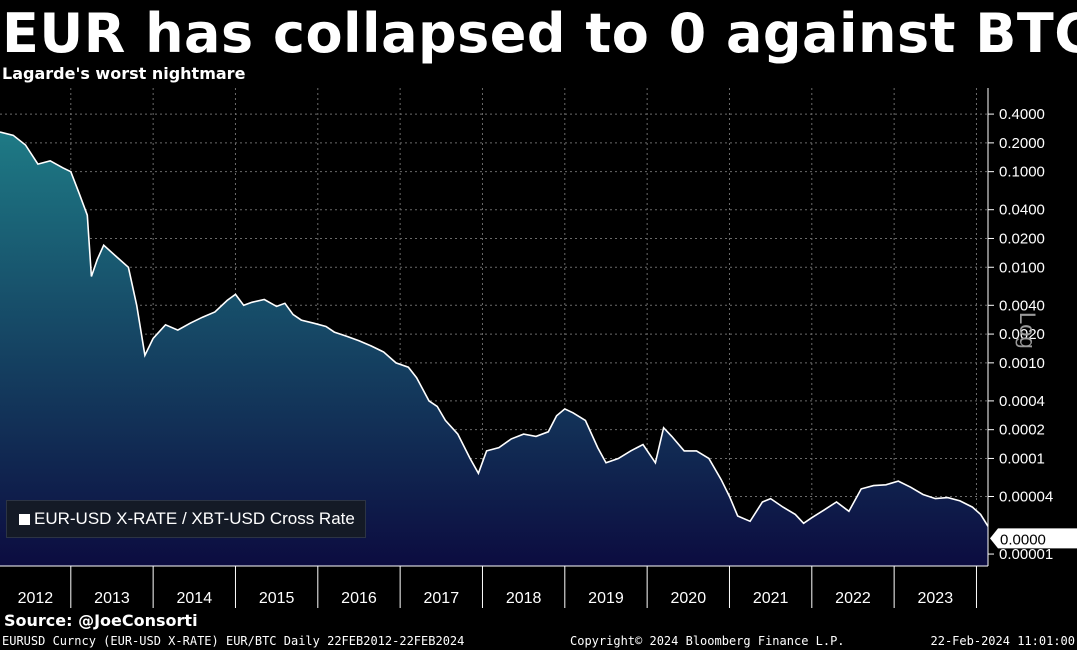  I want to click on source-note: Source: @JoeConsorti, so click(101, 620).